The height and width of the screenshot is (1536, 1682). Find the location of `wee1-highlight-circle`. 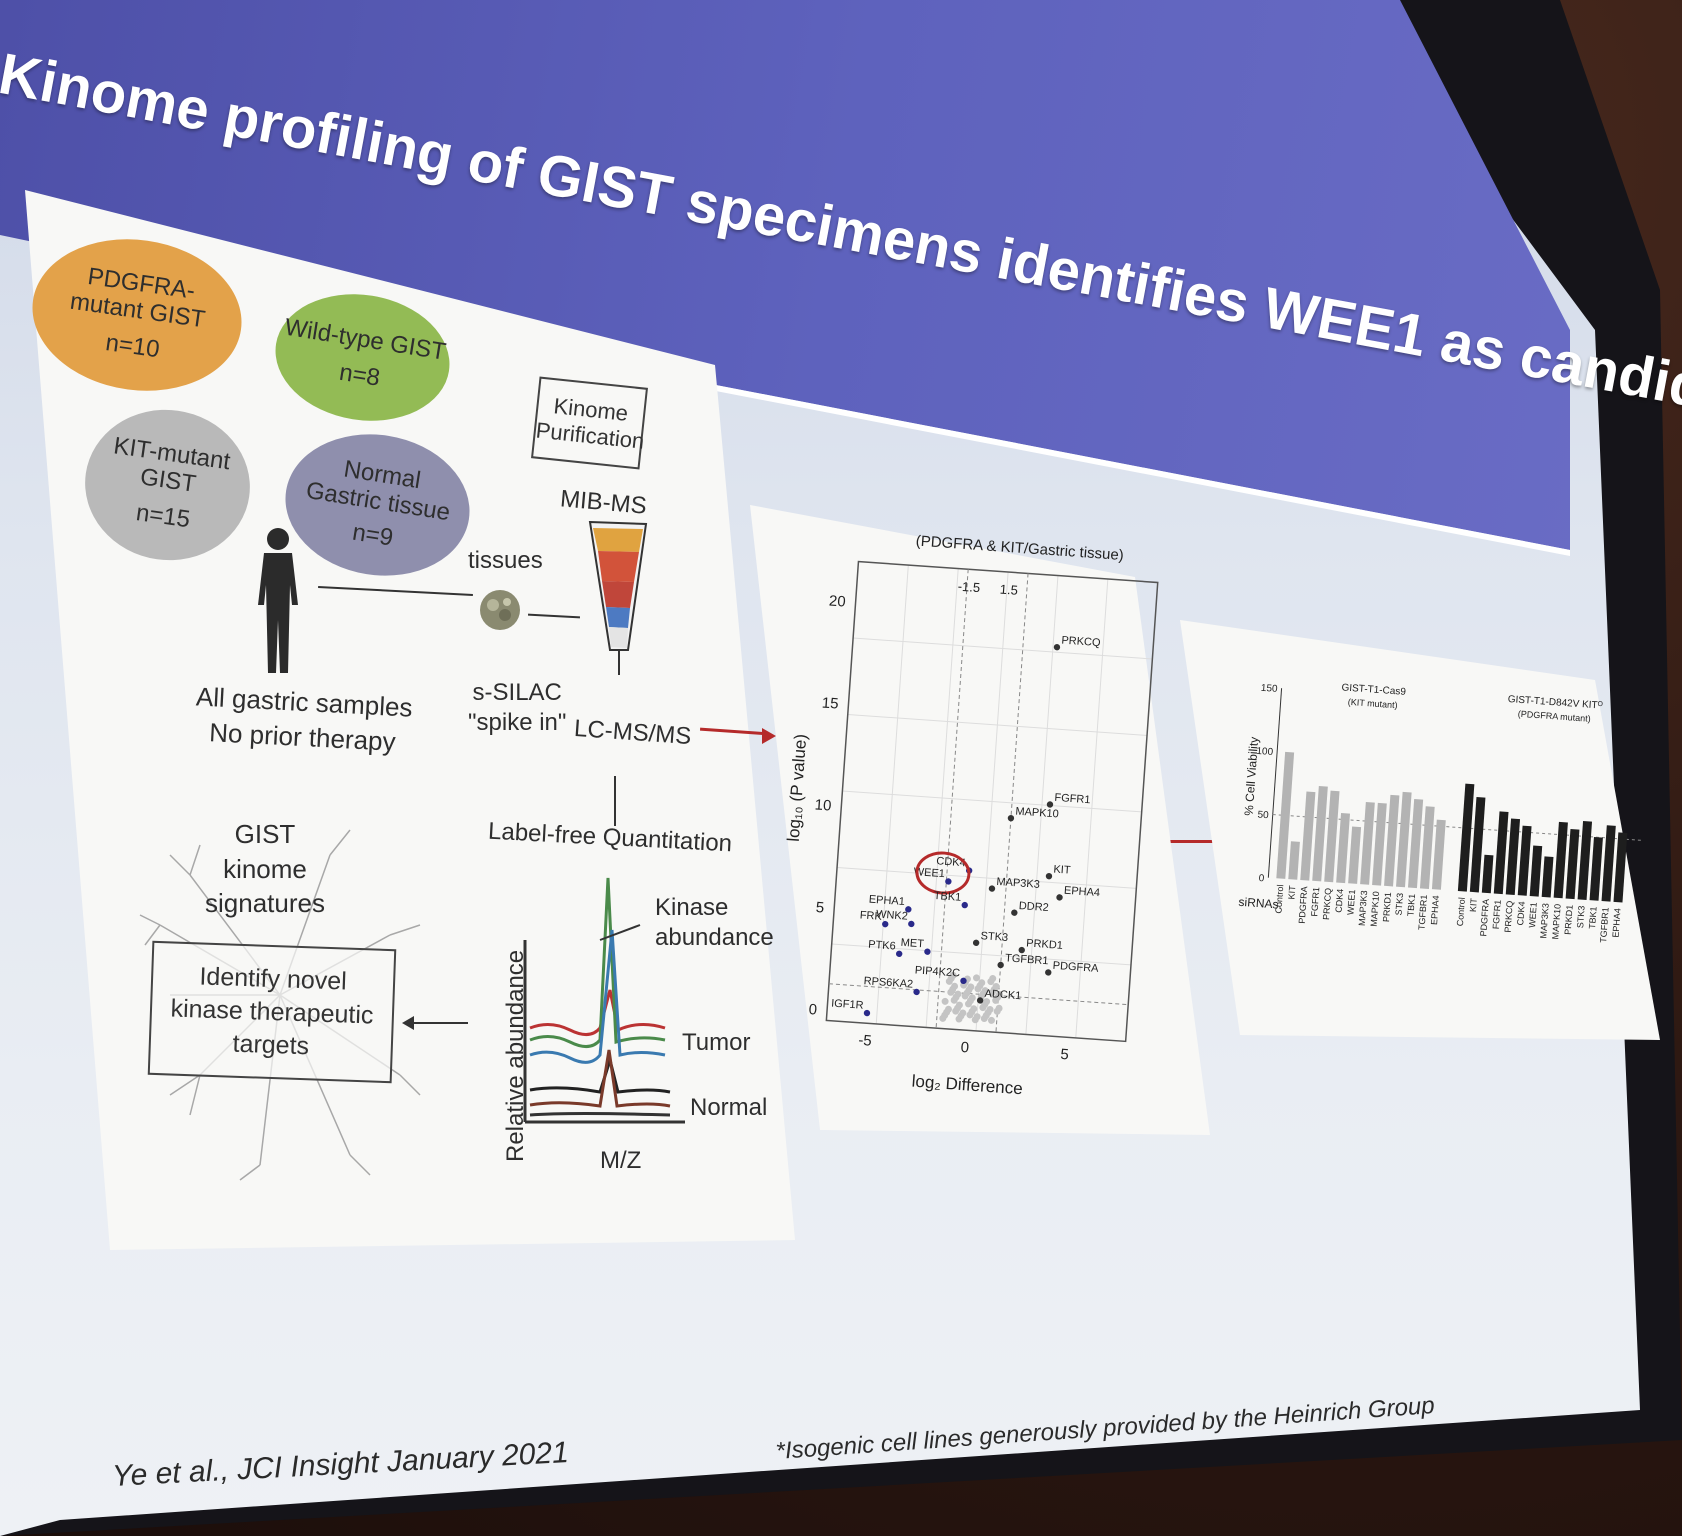

wee1-highlight-circle is located at coordinates (943, 873).